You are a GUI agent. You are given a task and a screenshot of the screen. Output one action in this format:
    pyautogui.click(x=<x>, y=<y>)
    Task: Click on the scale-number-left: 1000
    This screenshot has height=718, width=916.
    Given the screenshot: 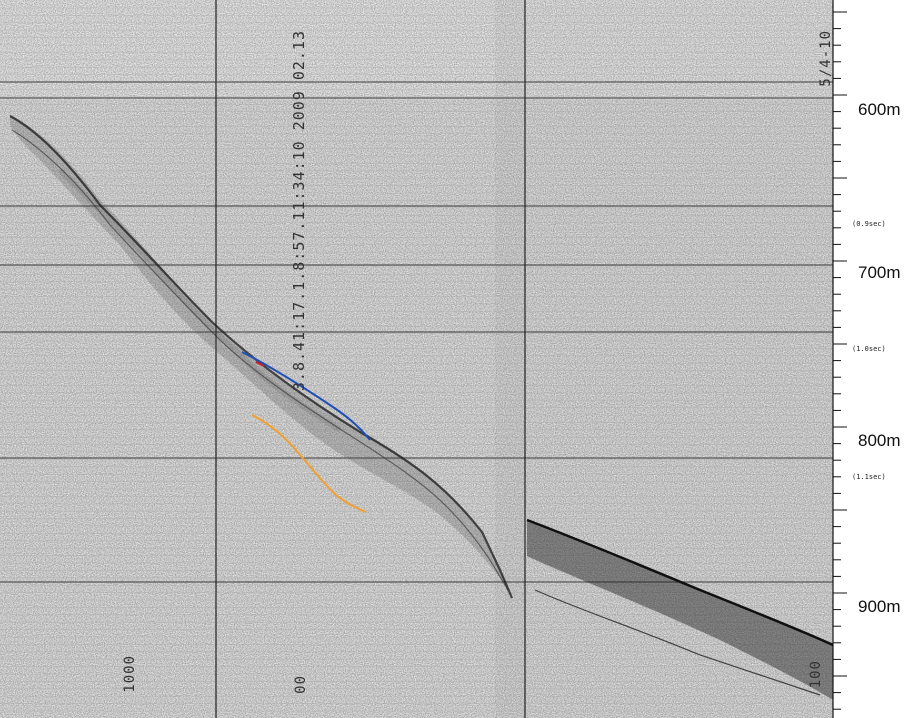 What is the action you would take?
    pyautogui.click(x=130, y=674)
    